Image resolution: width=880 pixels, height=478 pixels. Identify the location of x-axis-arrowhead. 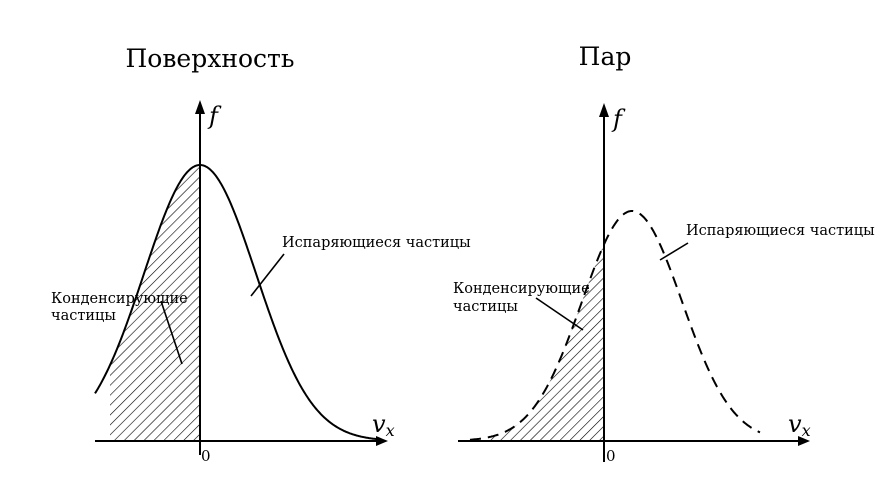
(804, 441).